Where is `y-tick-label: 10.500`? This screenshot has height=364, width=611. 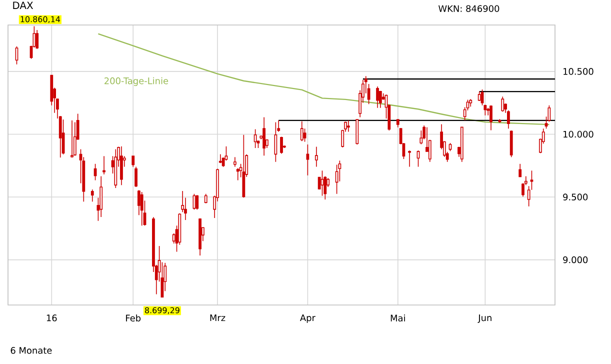 y-tick-label: 10.500 is located at coordinates (579, 71).